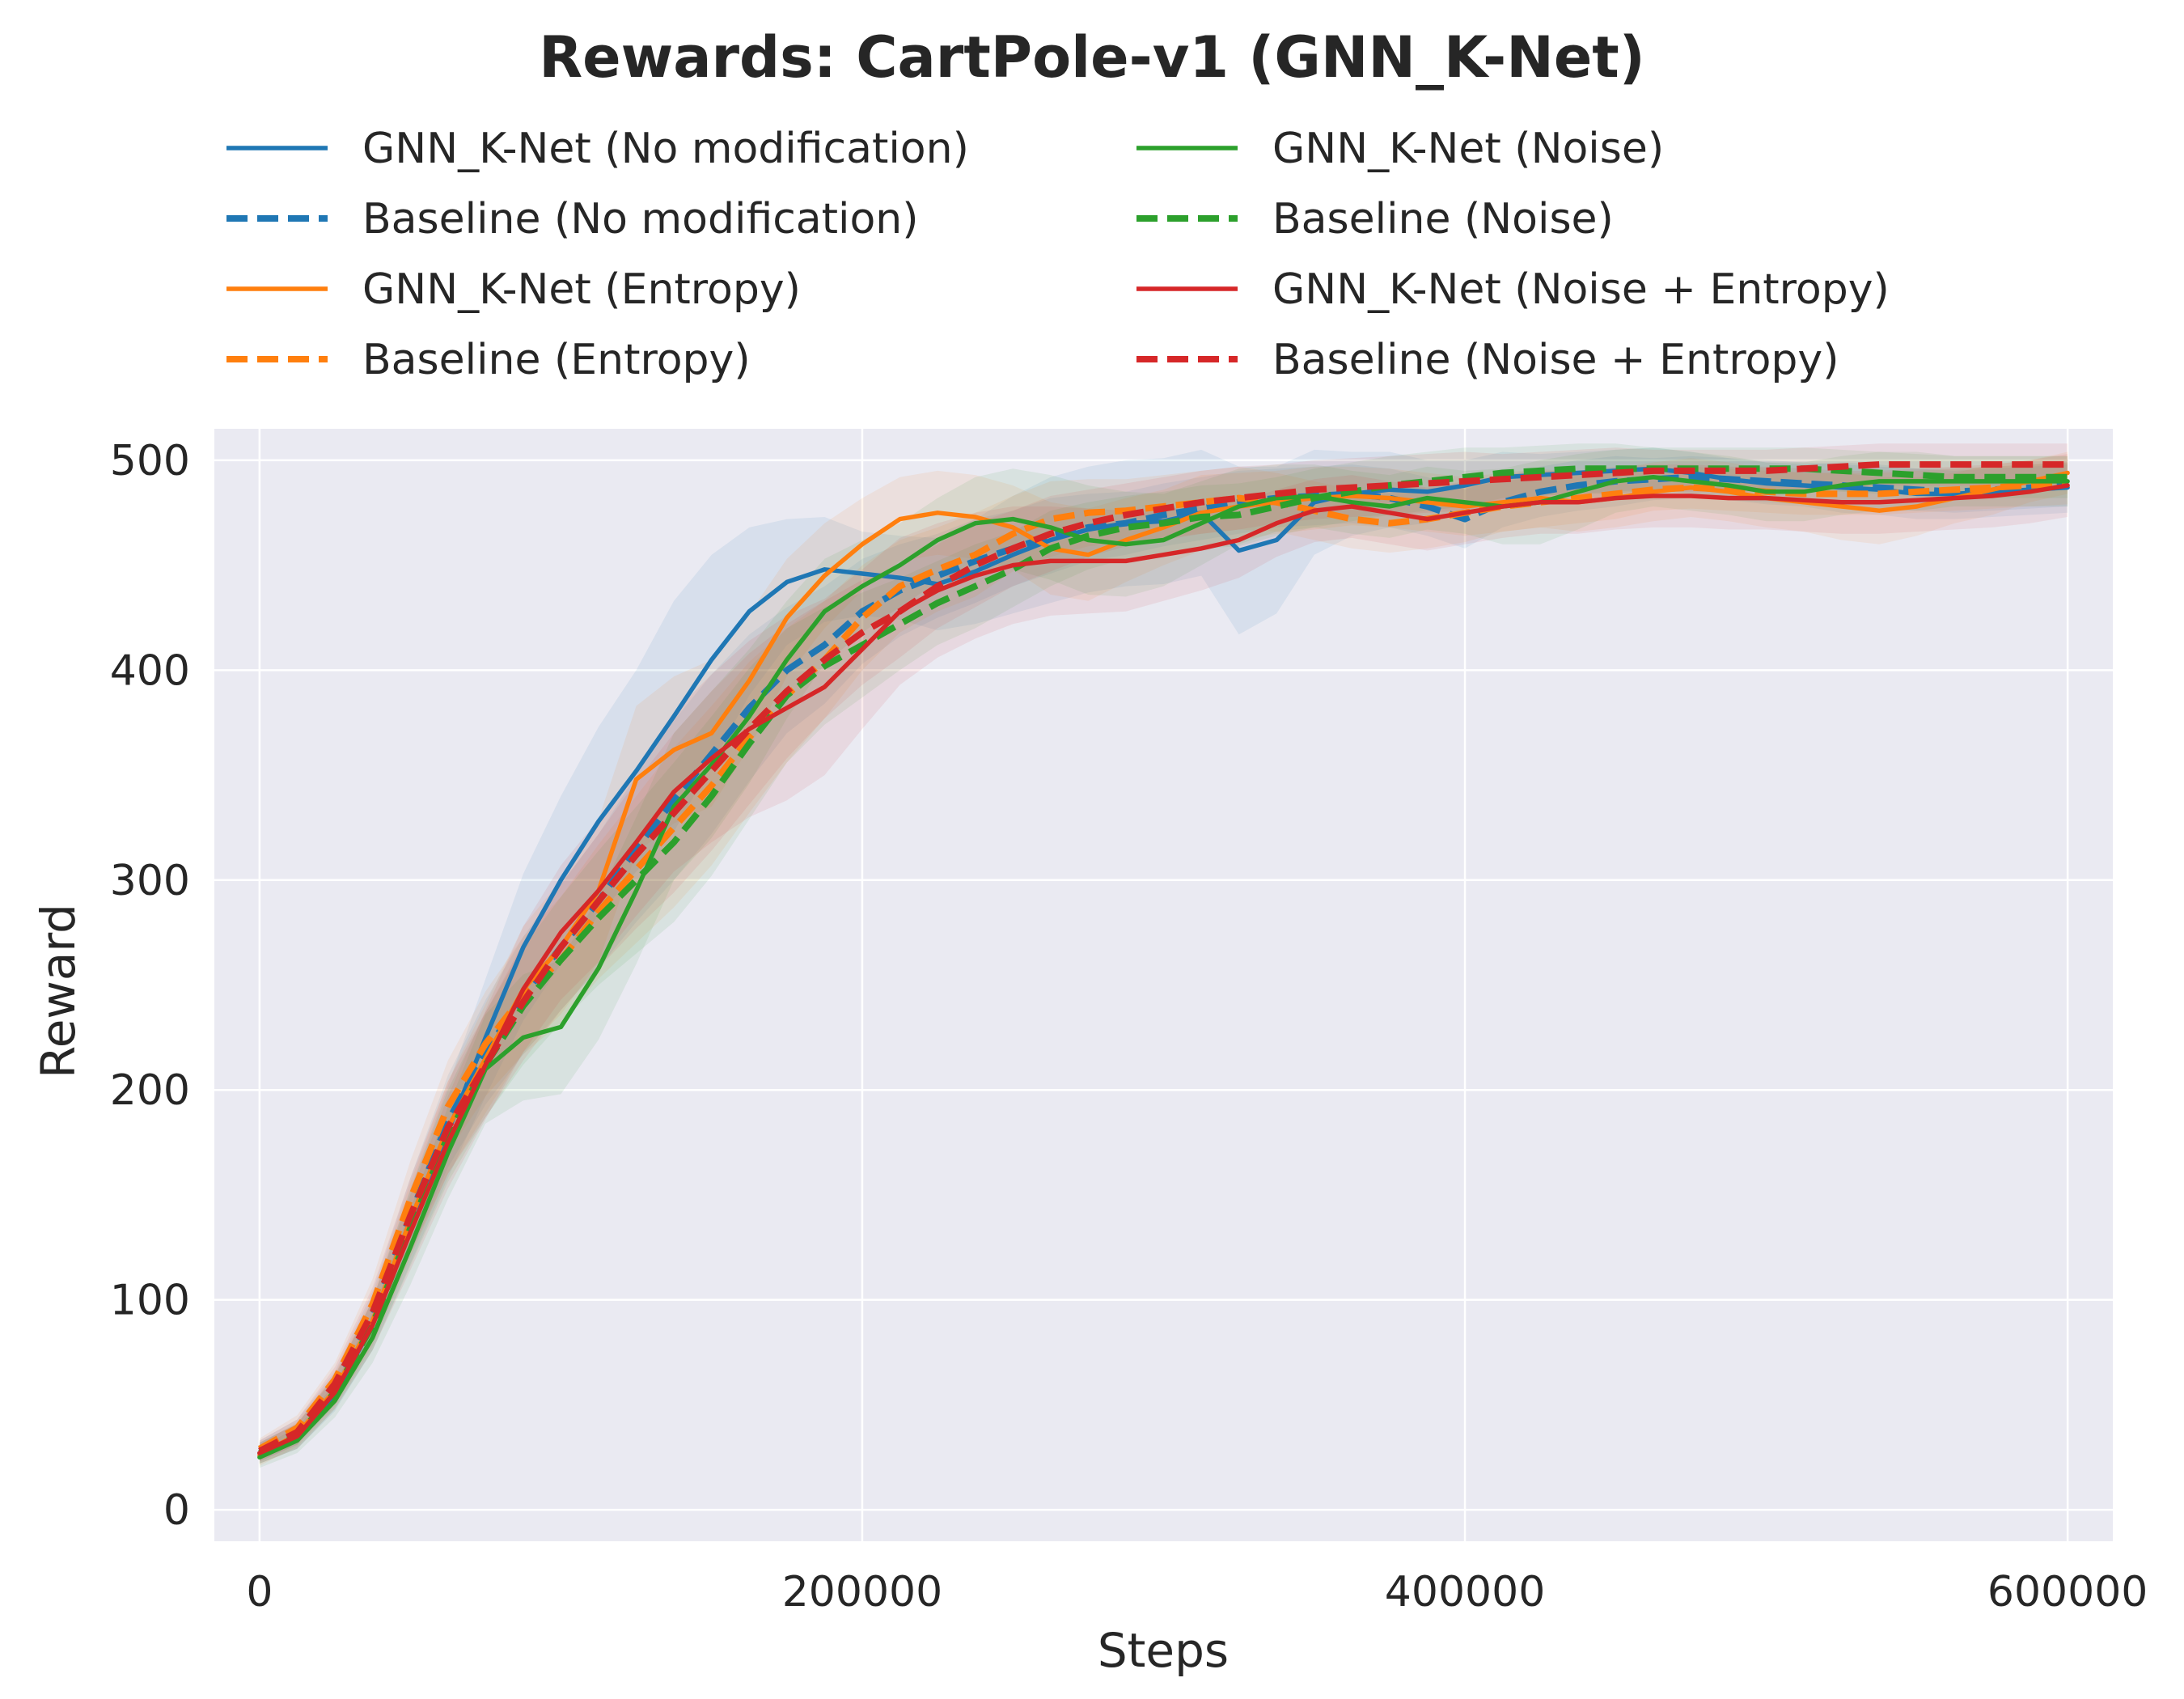 This screenshot has height=1699, width=2184. I want to click on legend-label: Baseline (Noise + Entropy), so click(1555, 360).